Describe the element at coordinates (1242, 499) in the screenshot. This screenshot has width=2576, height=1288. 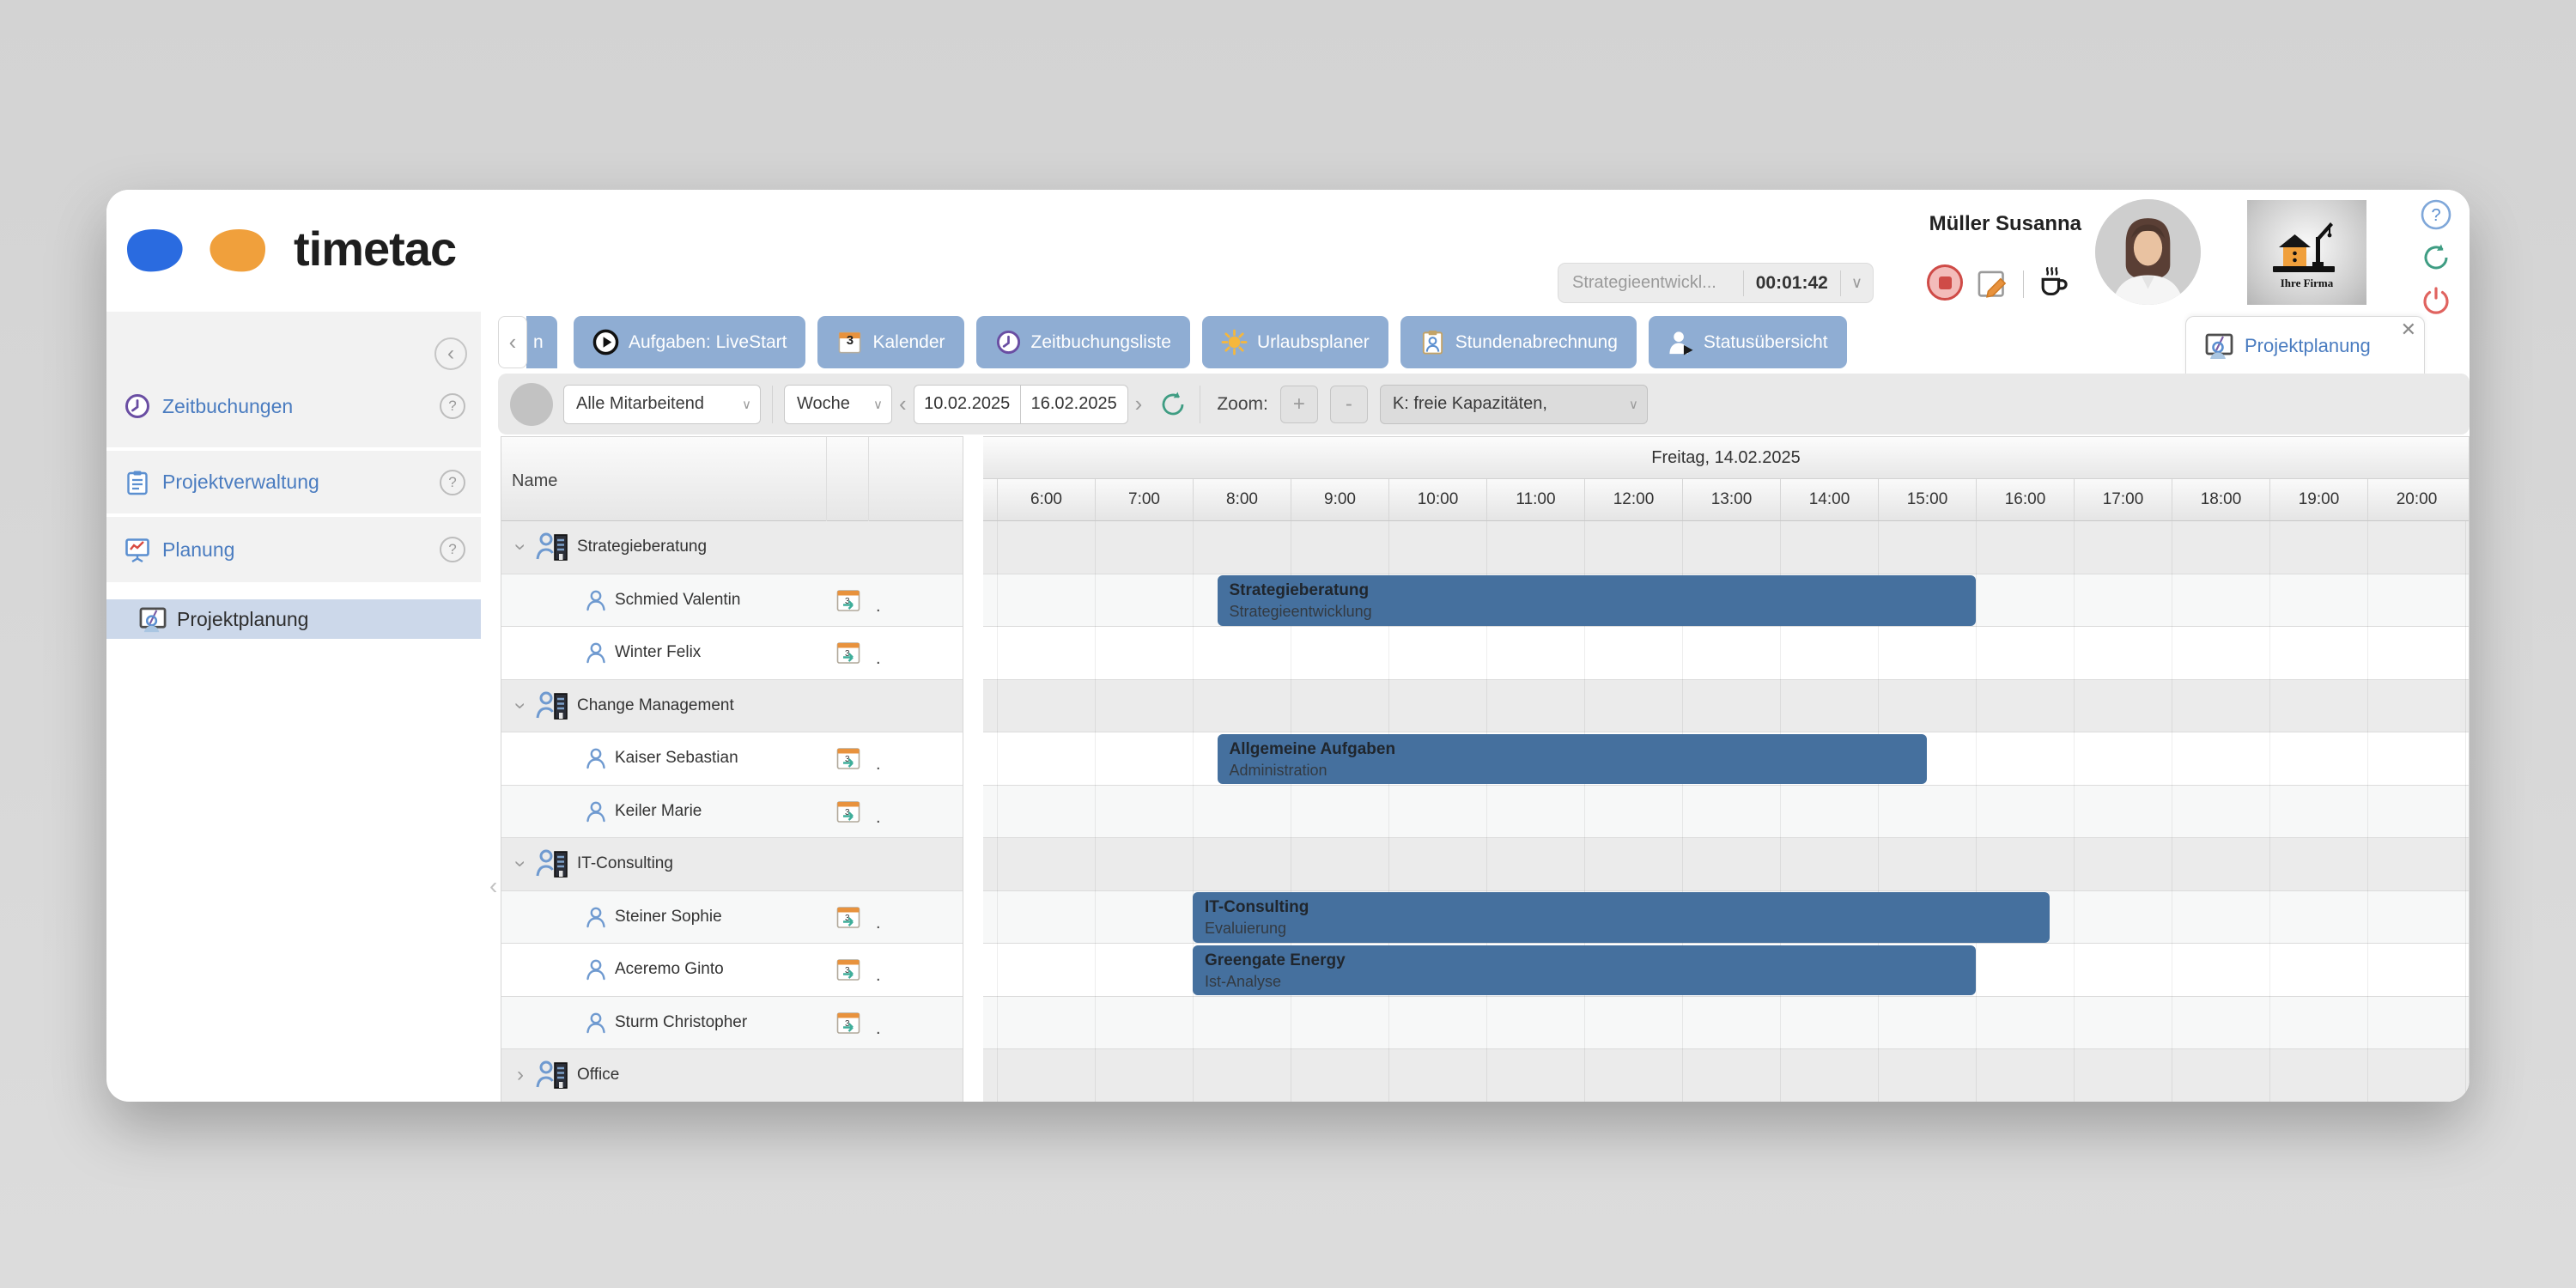
I see `hour-tick: 8:00` at that location.